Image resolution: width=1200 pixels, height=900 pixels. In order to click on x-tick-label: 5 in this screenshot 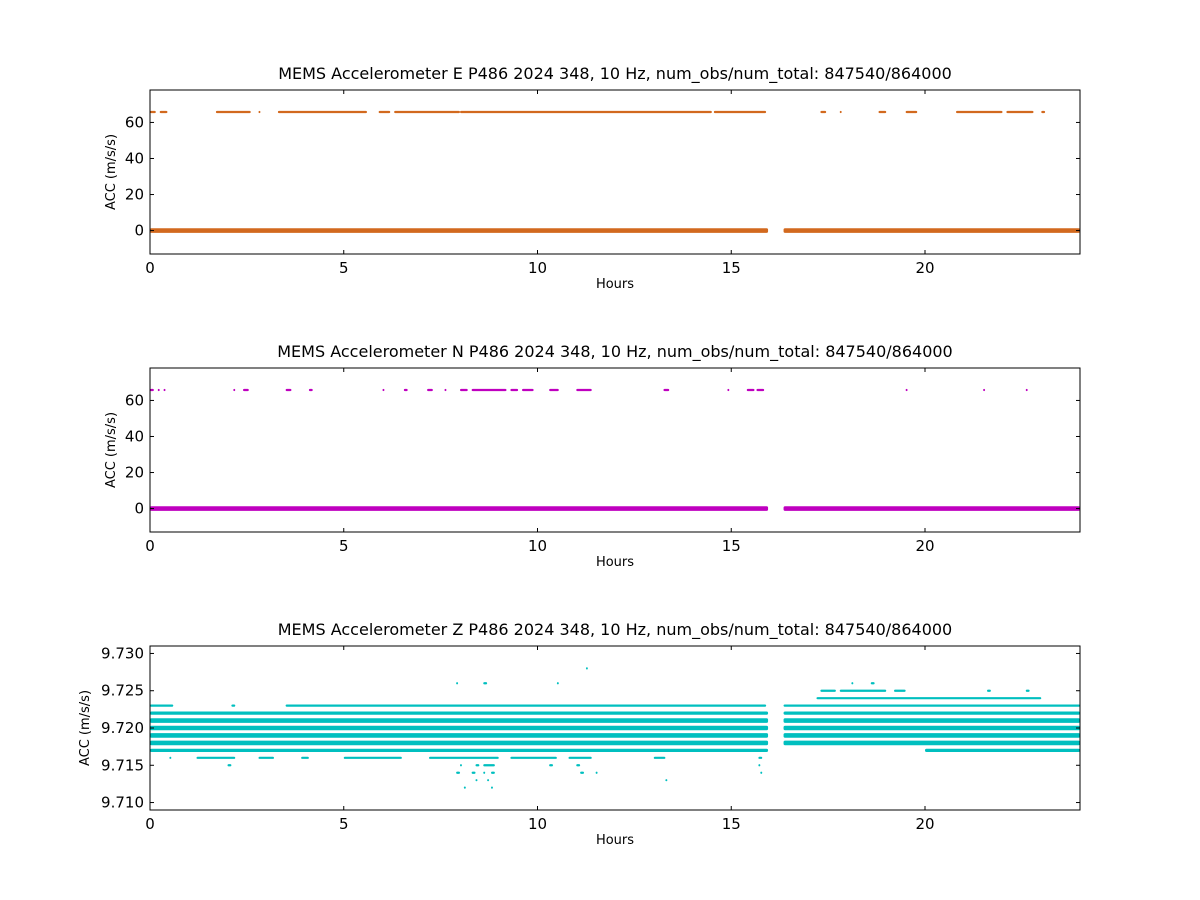, I will do `click(344, 268)`.